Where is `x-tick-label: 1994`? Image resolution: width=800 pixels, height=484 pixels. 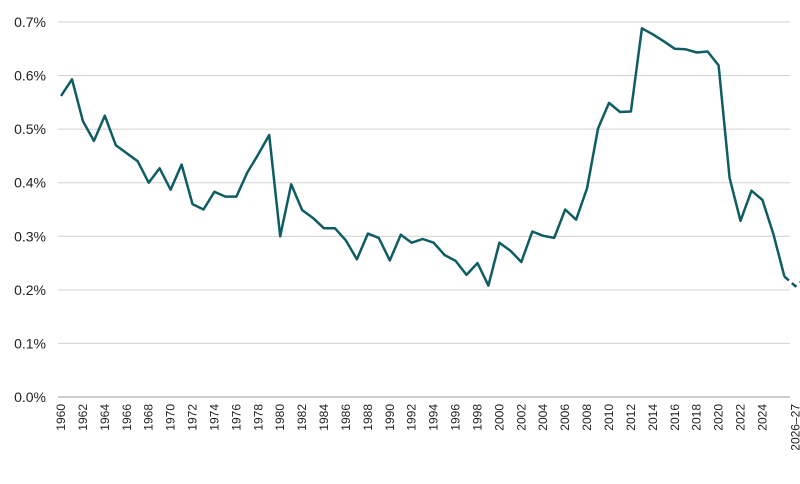
x-tick-label: 1994 is located at coordinates (434, 417).